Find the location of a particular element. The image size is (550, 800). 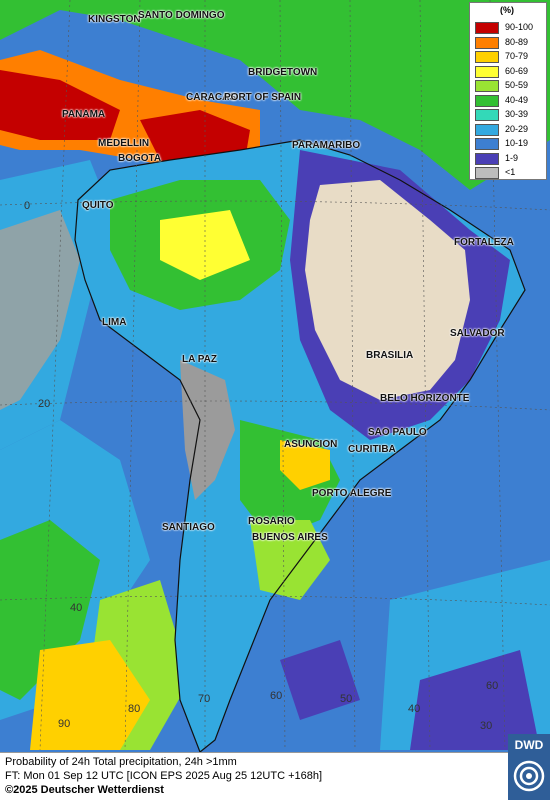

legend-label: 70-79 is located at coordinates (517, 56).